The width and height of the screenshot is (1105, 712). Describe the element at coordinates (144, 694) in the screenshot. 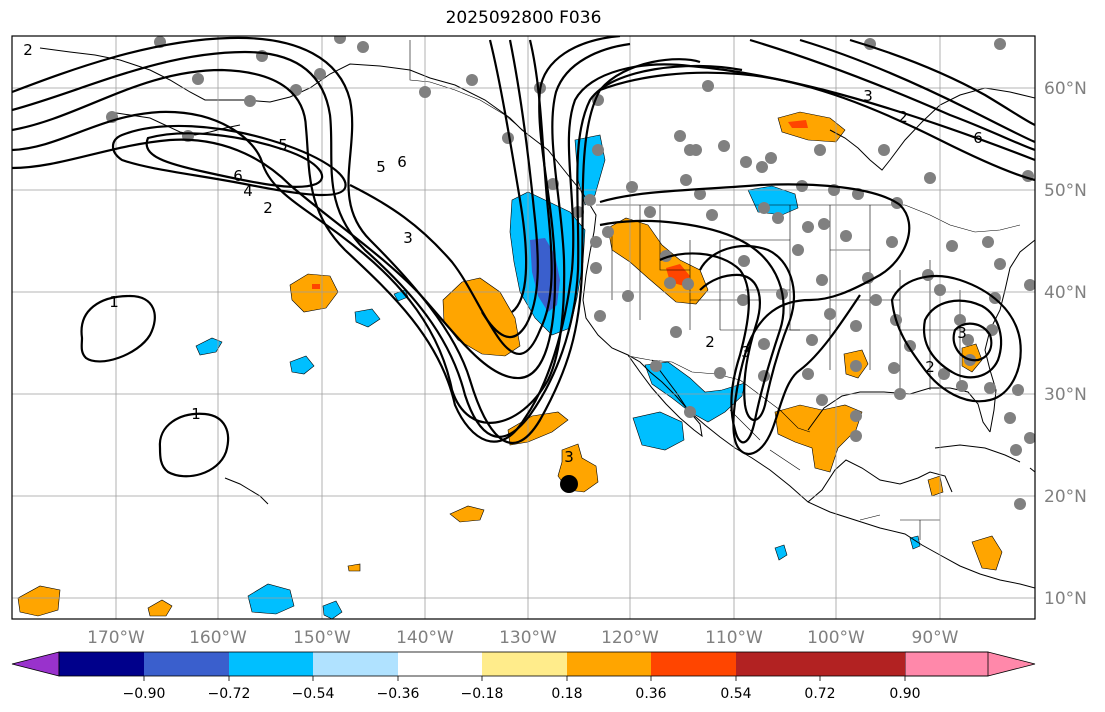

I see `colorbar-tick-label: −0.90` at that location.